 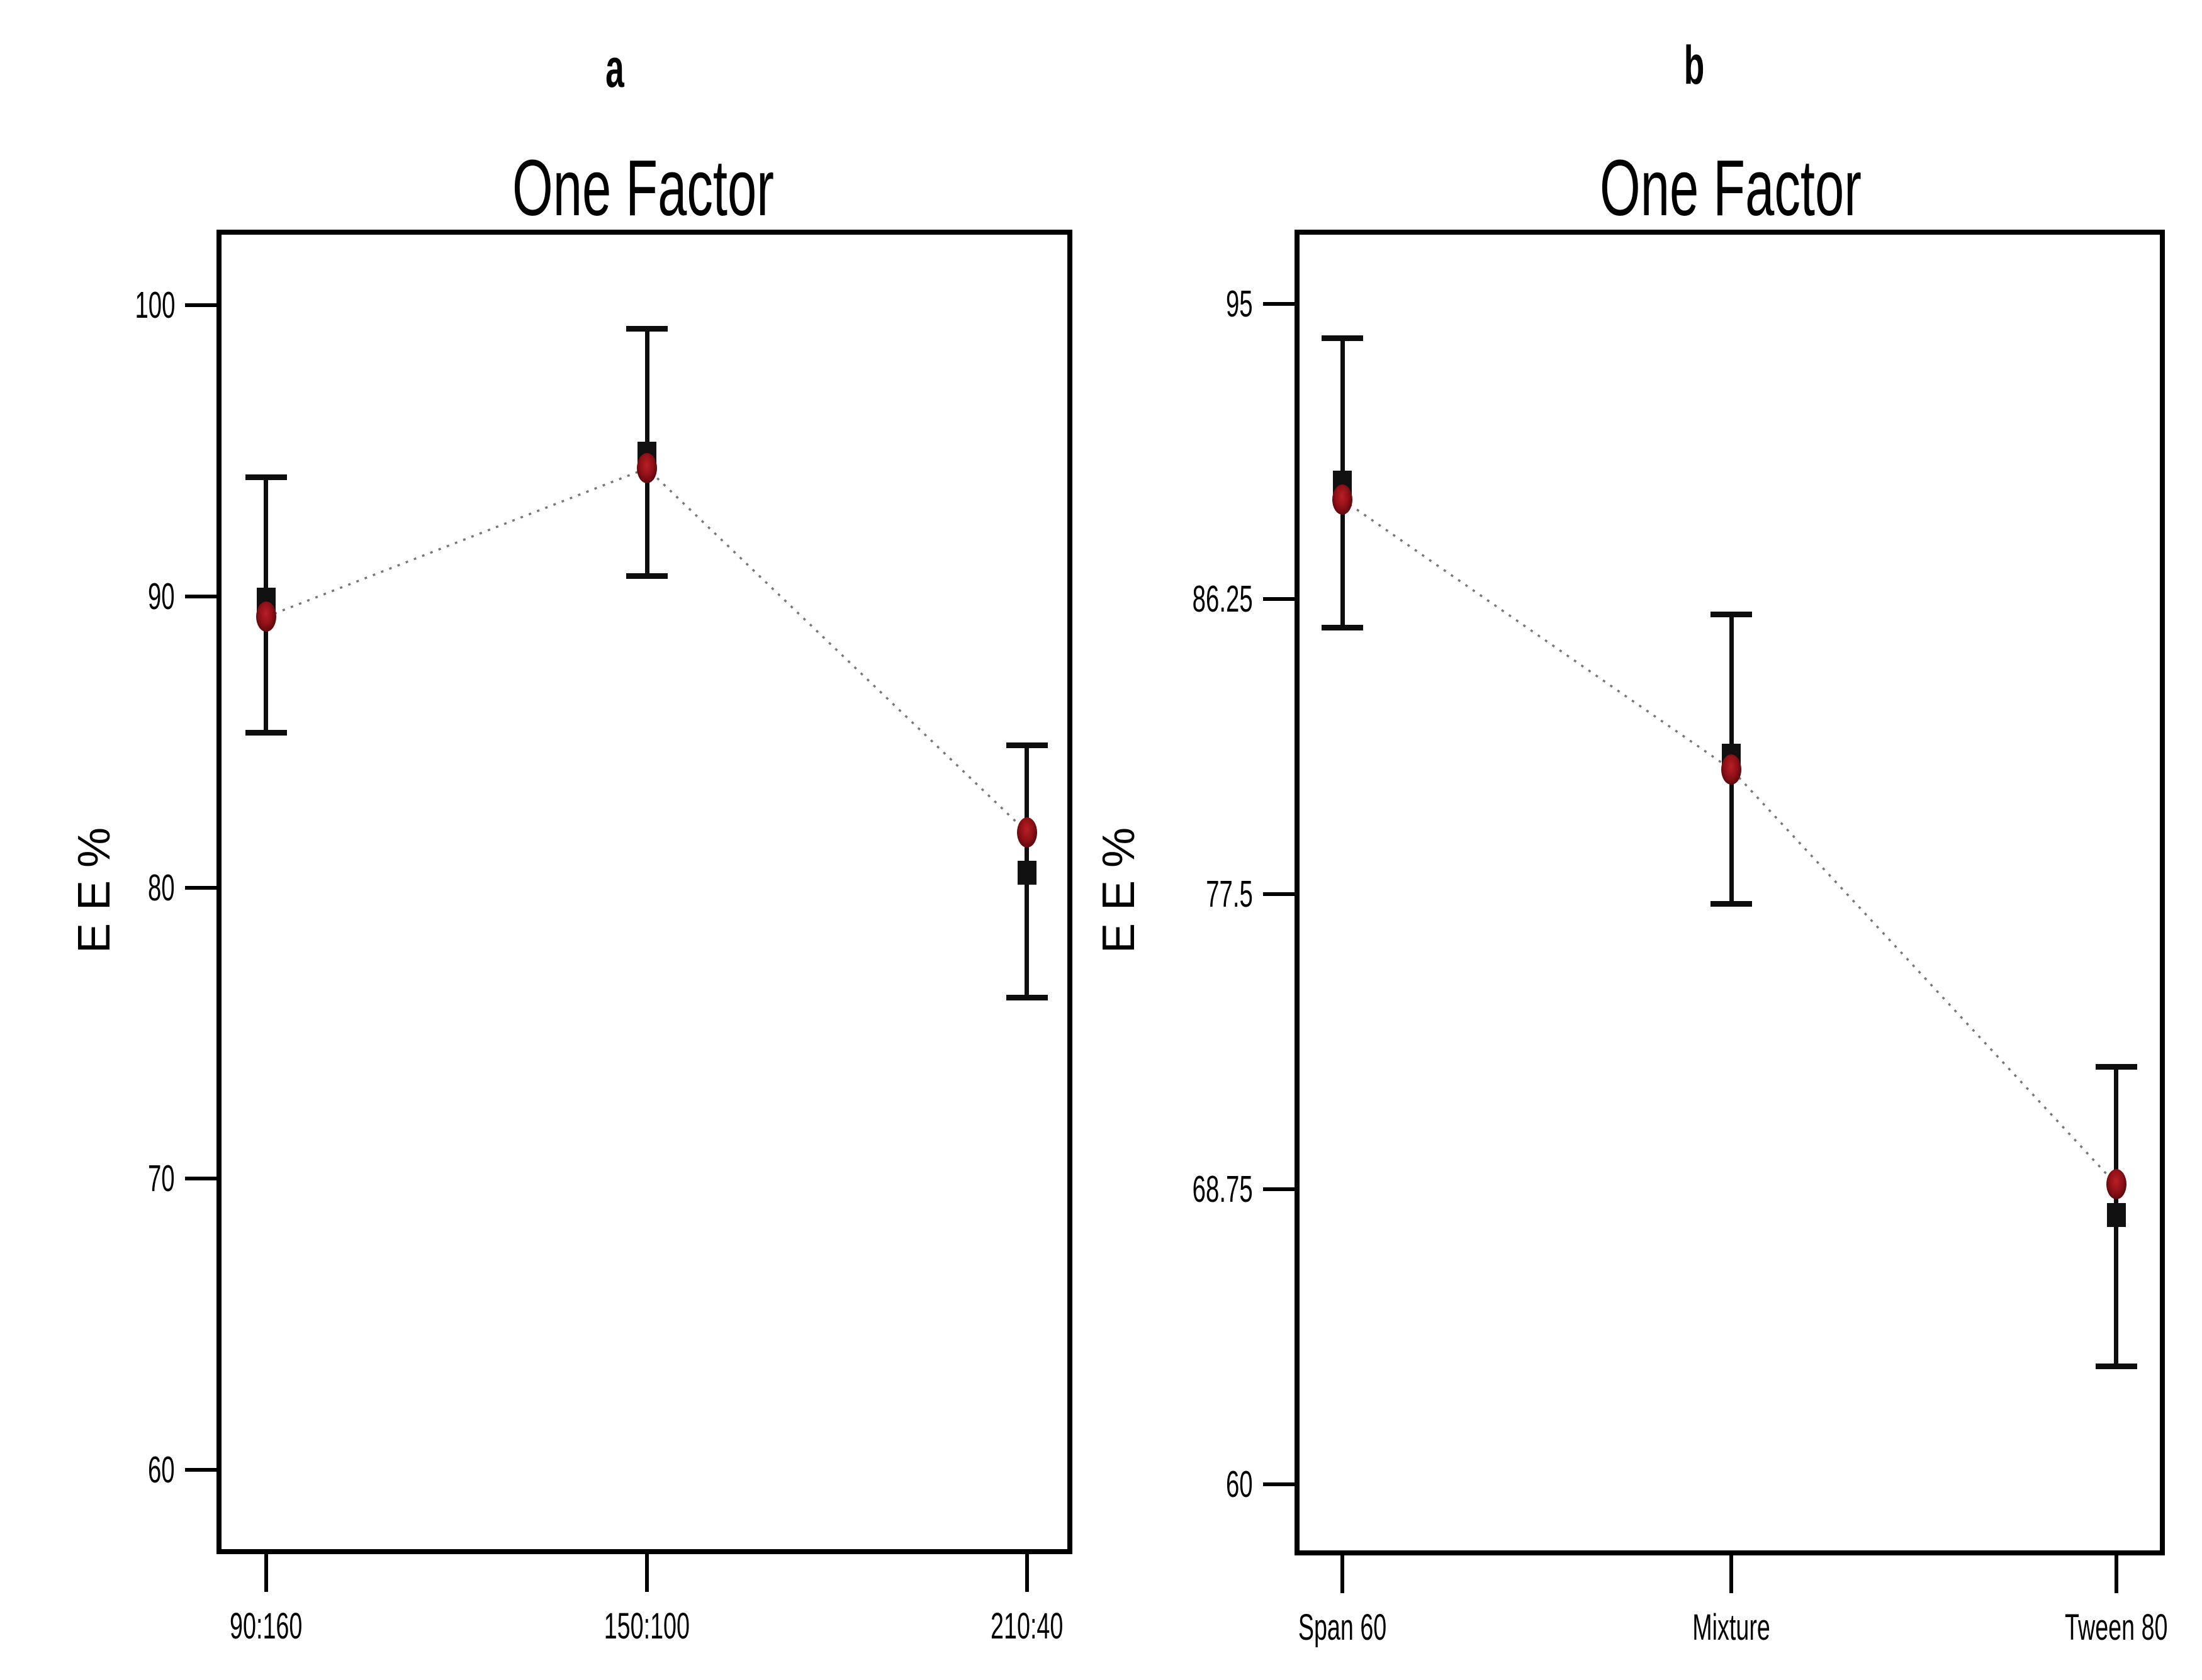 I want to click on plot-a-title-text: One Factor, so click(x=643, y=187).